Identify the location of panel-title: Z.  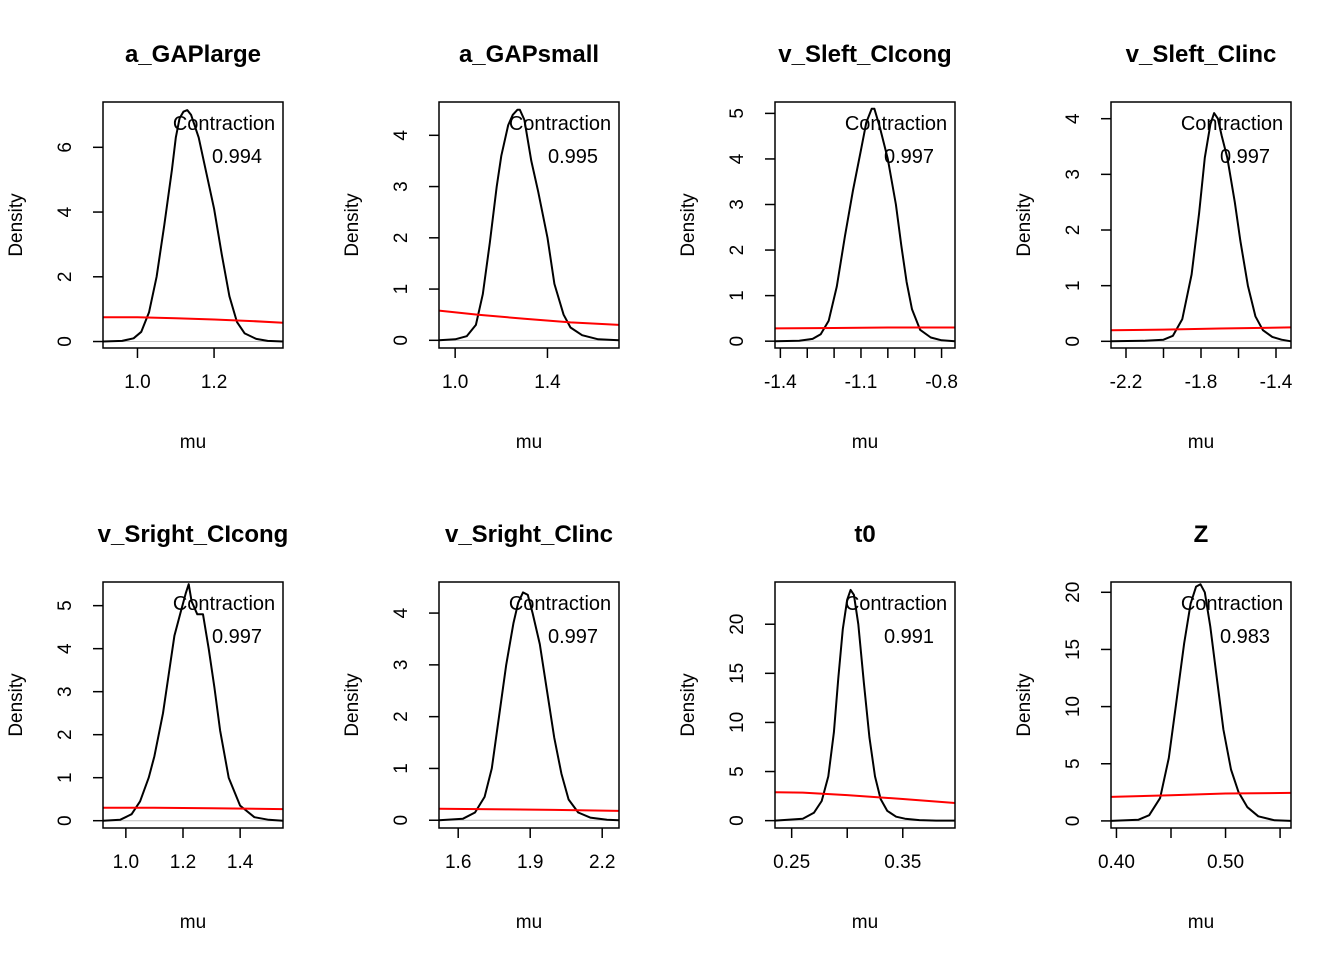
(1201, 534).